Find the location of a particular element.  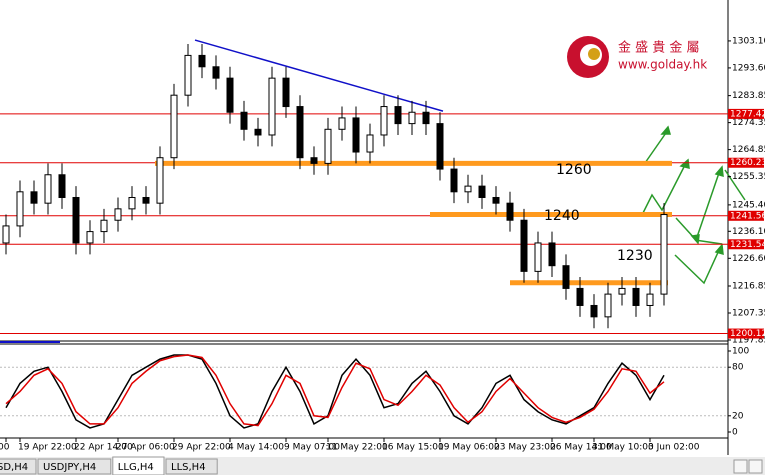

x-tick-label: 16 May 15:00 is located at coordinates (413, 448).